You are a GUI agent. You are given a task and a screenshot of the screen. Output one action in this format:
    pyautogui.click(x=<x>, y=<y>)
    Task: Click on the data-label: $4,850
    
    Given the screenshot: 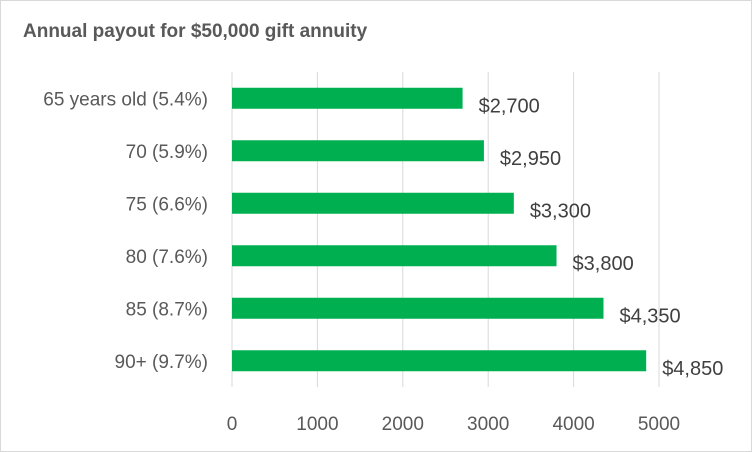 What is the action you would take?
    pyautogui.click(x=692, y=369)
    